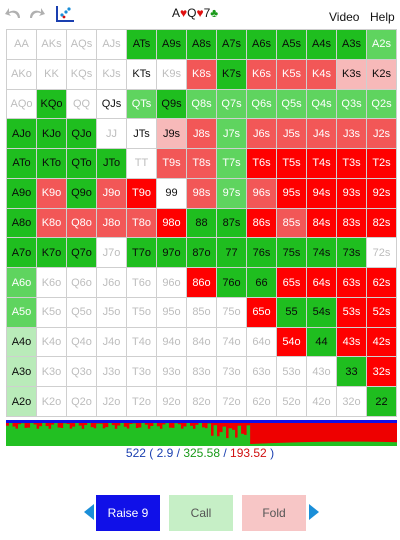 The height and width of the screenshot is (540, 400). I want to click on hand-cell: A2o, so click(21, 401).